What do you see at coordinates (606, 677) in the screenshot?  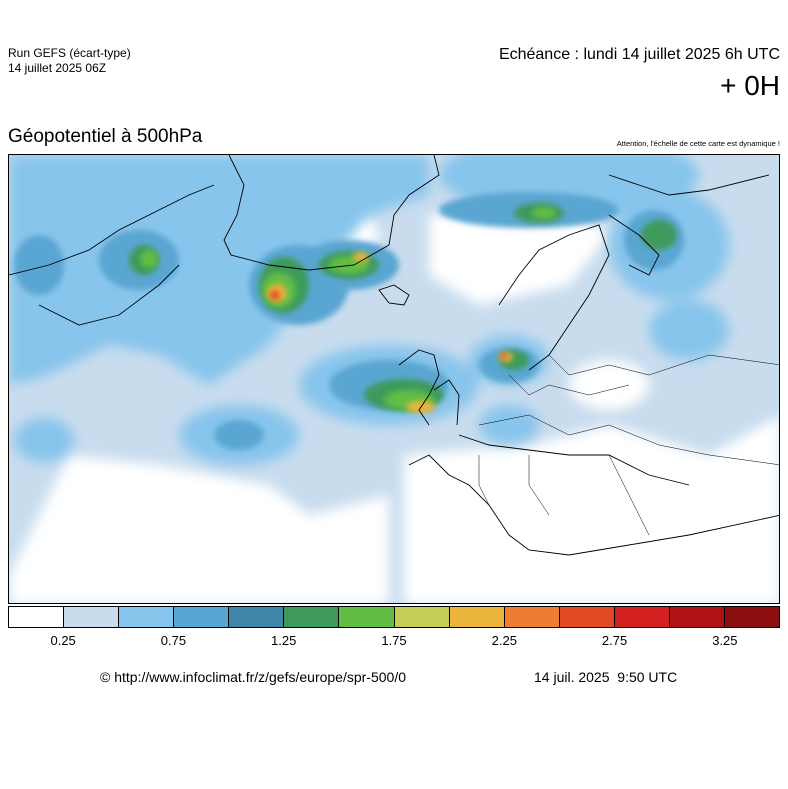 I see `generation-timestamp: 14 juil. 2025 9:50 UTC` at bounding box center [606, 677].